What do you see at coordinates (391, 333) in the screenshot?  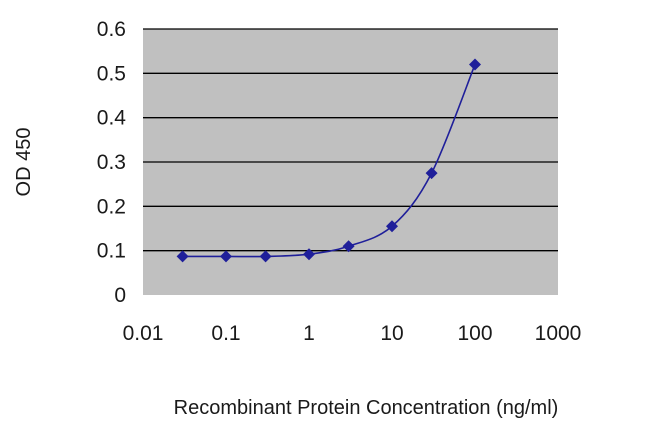 I see `x-tick-label: 10` at bounding box center [391, 333].